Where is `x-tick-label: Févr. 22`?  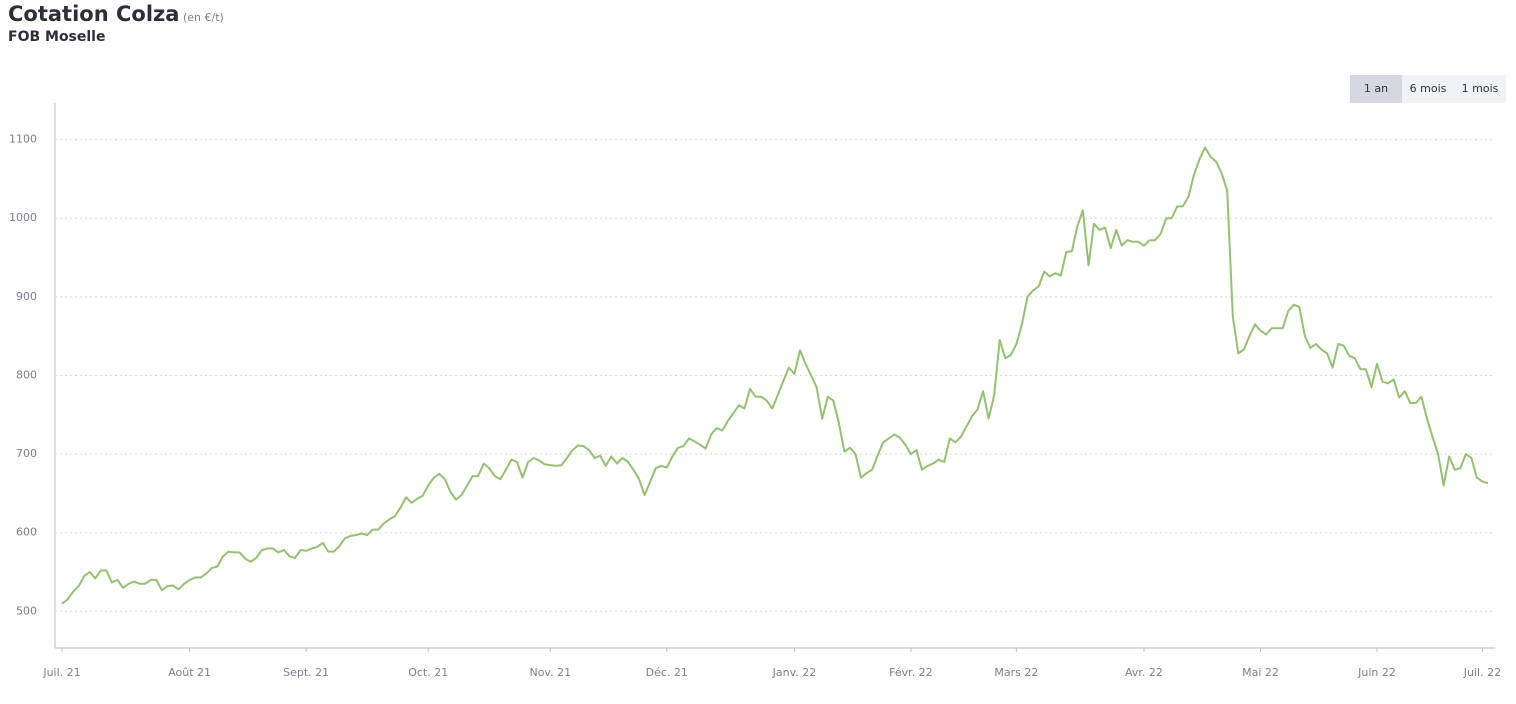
x-tick-label: Févr. 22 is located at coordinates (911, 672).